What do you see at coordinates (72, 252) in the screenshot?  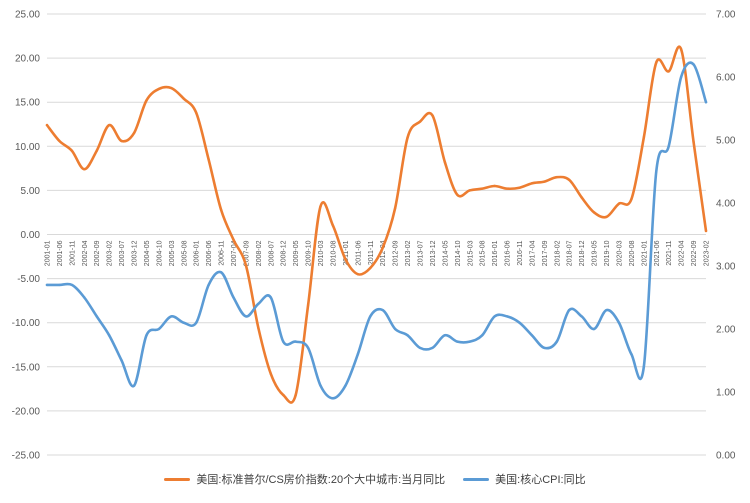 I see `x-tick-label: 2001-11` at bounding box center [72, 252].